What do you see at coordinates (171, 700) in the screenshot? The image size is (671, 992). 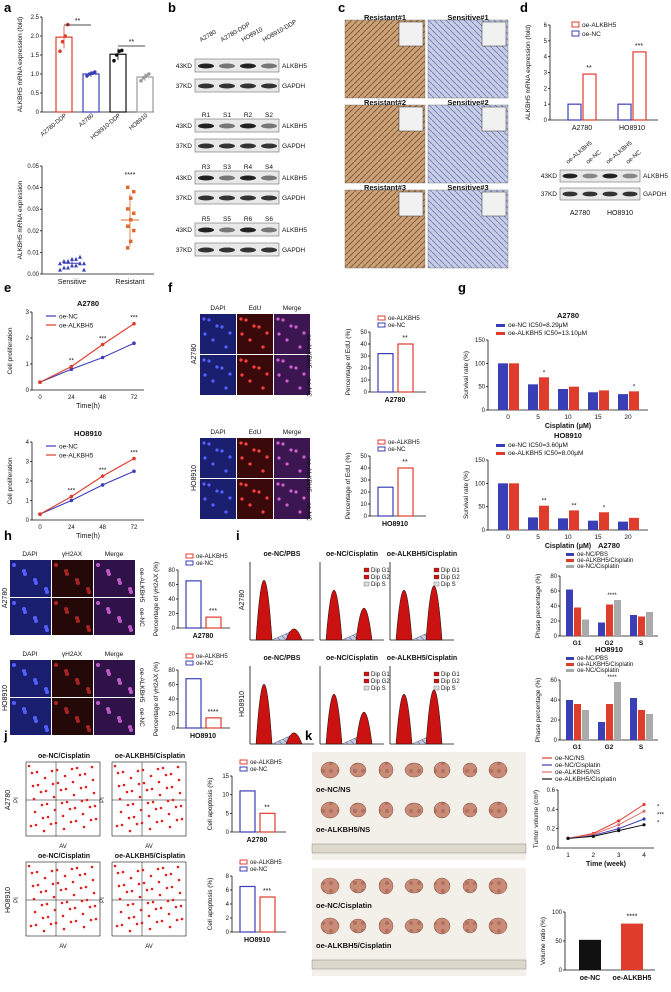 I see `panel-h-bar-y-tick-label: 40` at bounding box center [171, 700].